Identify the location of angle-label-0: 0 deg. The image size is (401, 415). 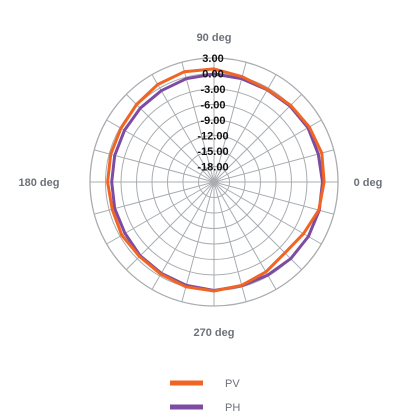
(368, 183).